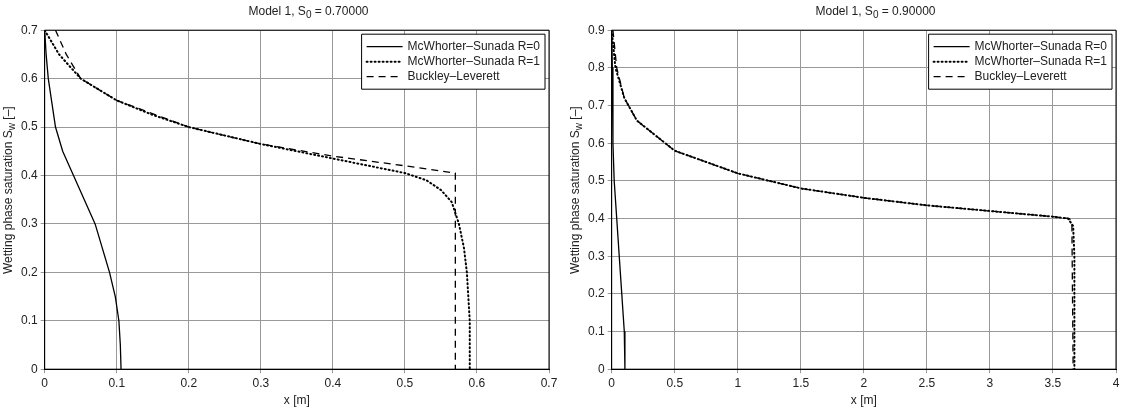 The height and width of the screenshot is (410, 1135). Describe the element at coordinates (477, 382) in the screenshot. I see `x-tick-label: 0.6` at that location.